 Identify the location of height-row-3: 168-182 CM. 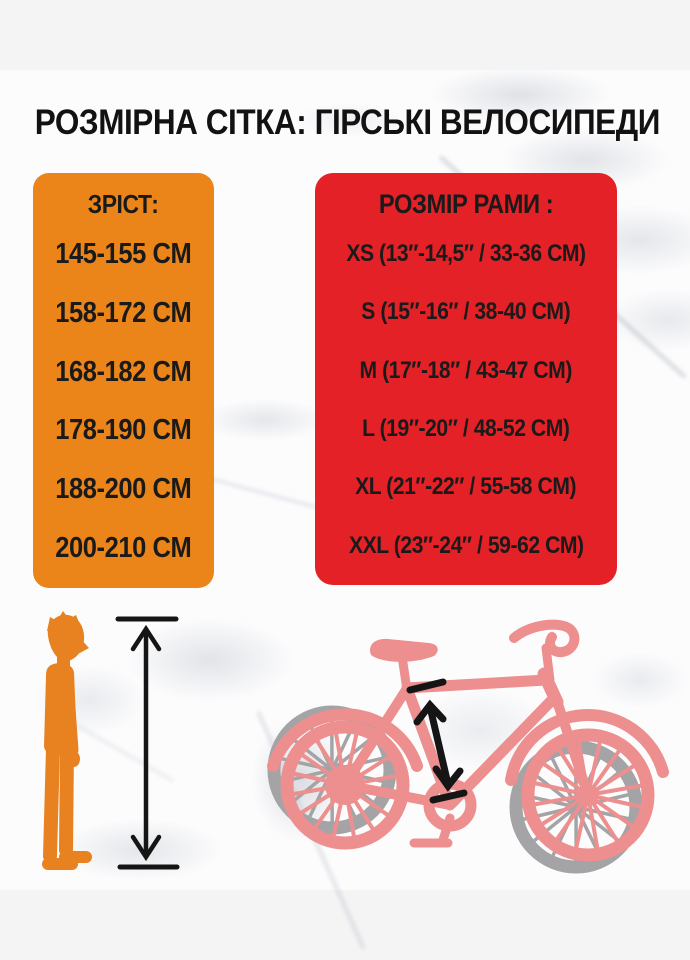
(123, 371).